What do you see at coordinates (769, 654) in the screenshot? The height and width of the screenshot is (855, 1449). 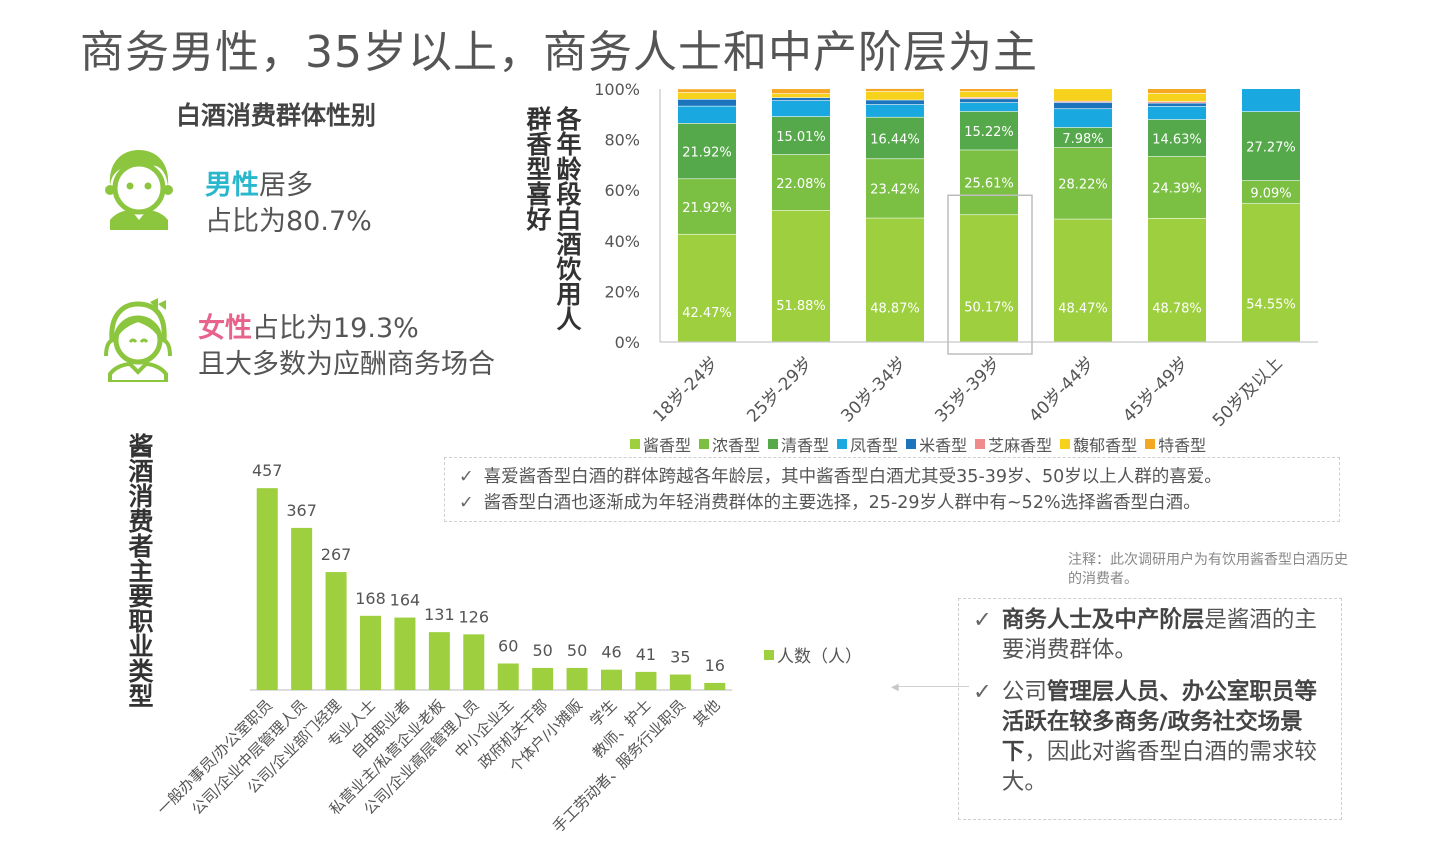 I see `occupation-legend-swatch` at bounding box center [769, 654].